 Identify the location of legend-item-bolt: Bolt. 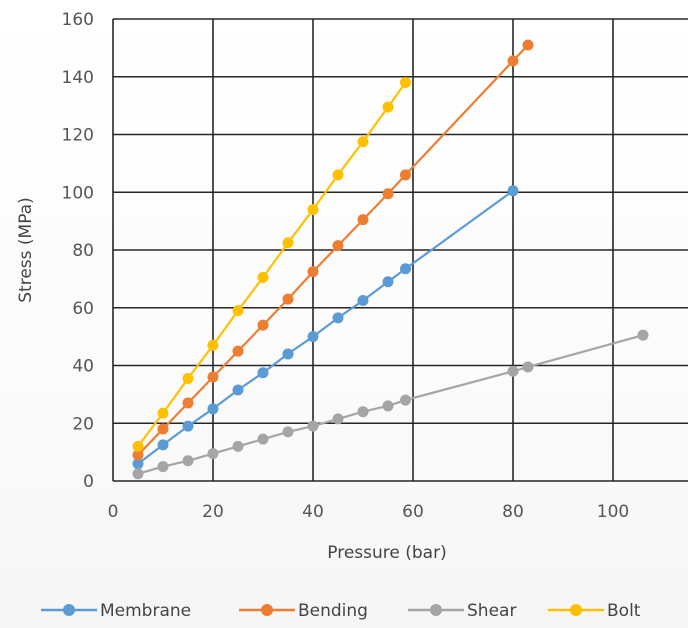
(594, 611).